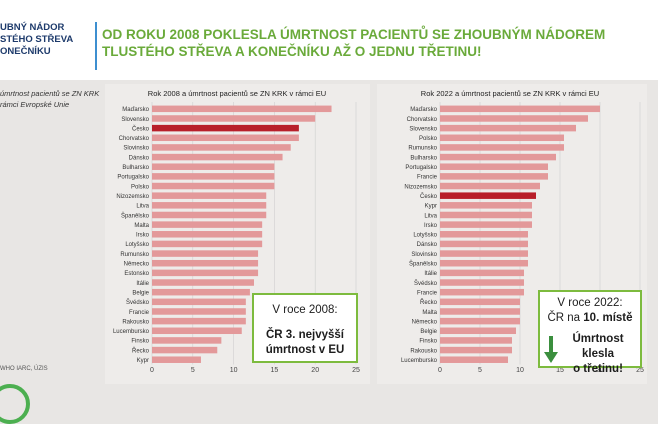 The width and height of the screenshot is (658, 424). What do you see at coordinates (423, 129) in the screenshot?
I see `chart-2022-category-label: Slovensko` at bounding box center [423, 129].